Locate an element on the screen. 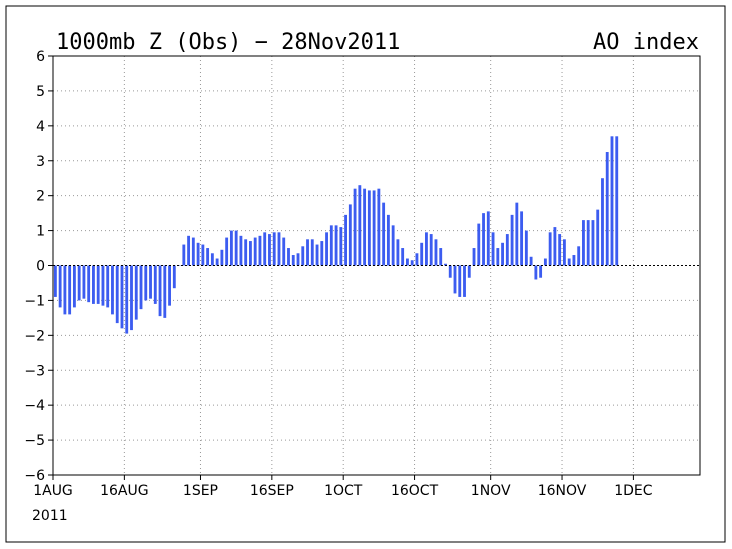  x-tick-label: 1AUG is located at coordinates (53, 491).